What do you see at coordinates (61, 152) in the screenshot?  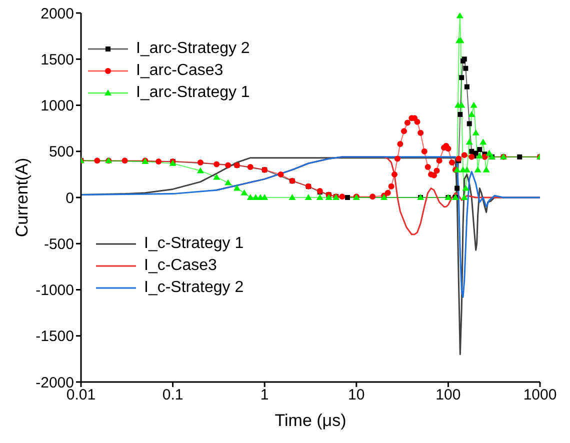 I see `y-tick-label: 500` at bounding box center [61, 152].